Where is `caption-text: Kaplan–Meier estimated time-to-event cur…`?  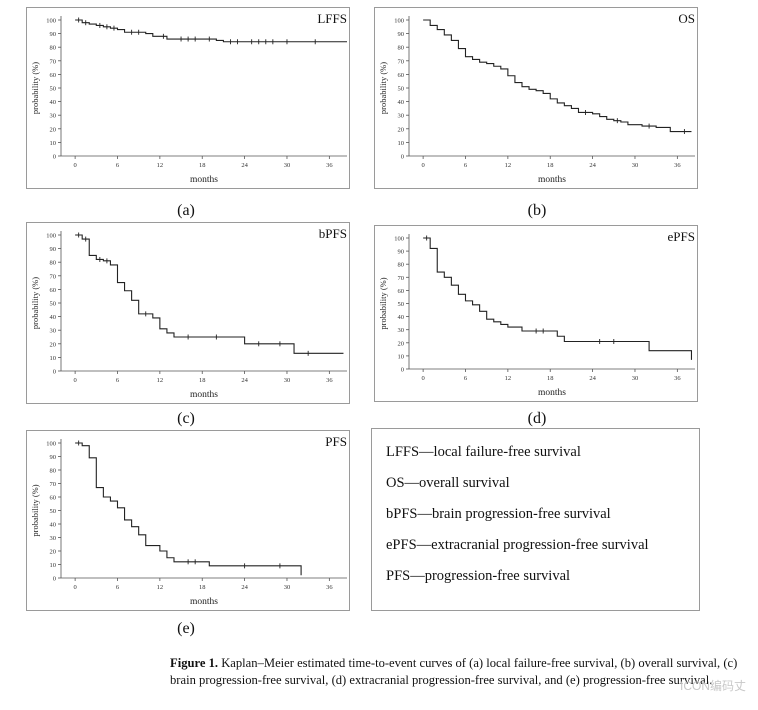
caption-text: Kaplan–Meier estimated time-to-event cur… is located at coordinates (454, 671).